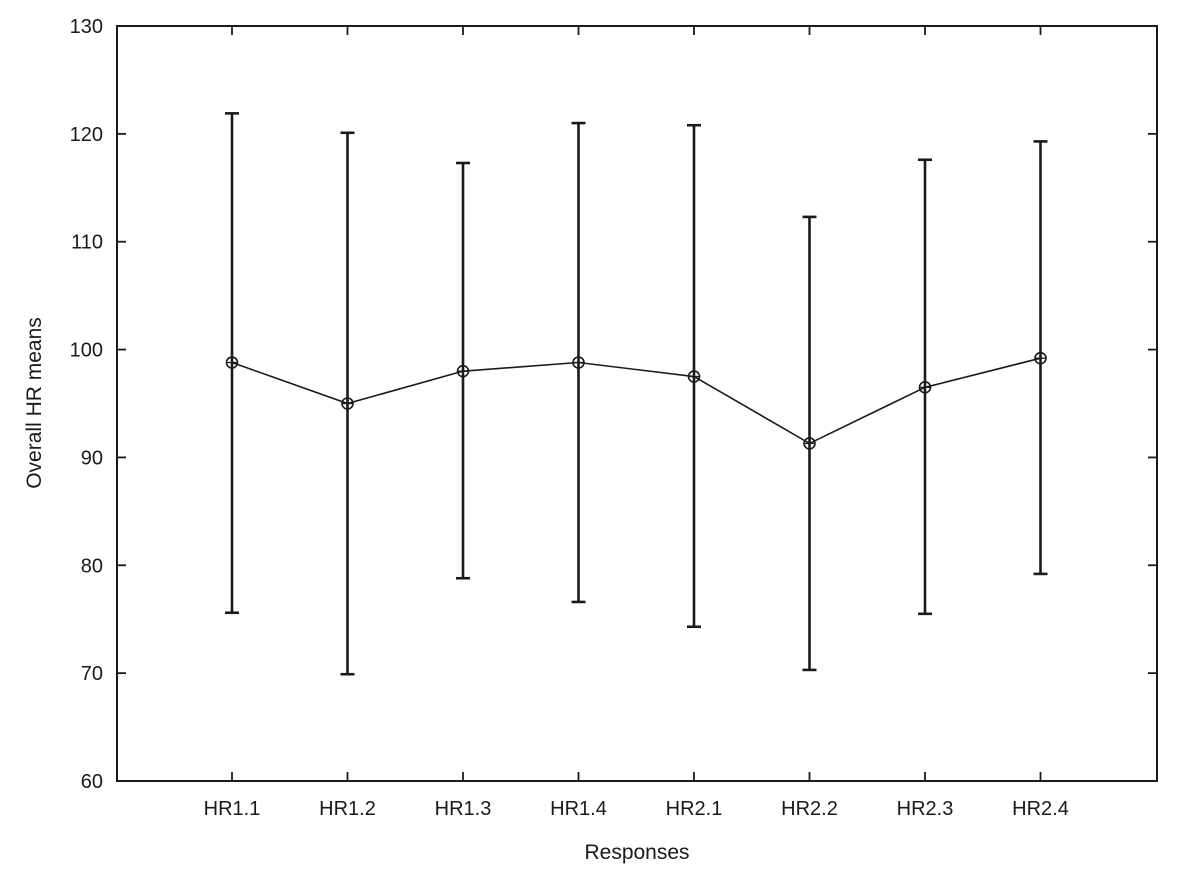 The width and height of the screenshot is (1181, 883). Describe the element at coordinates (694, 809) in the screenshot. I see `x-tick-label: HR2.1` at that location.